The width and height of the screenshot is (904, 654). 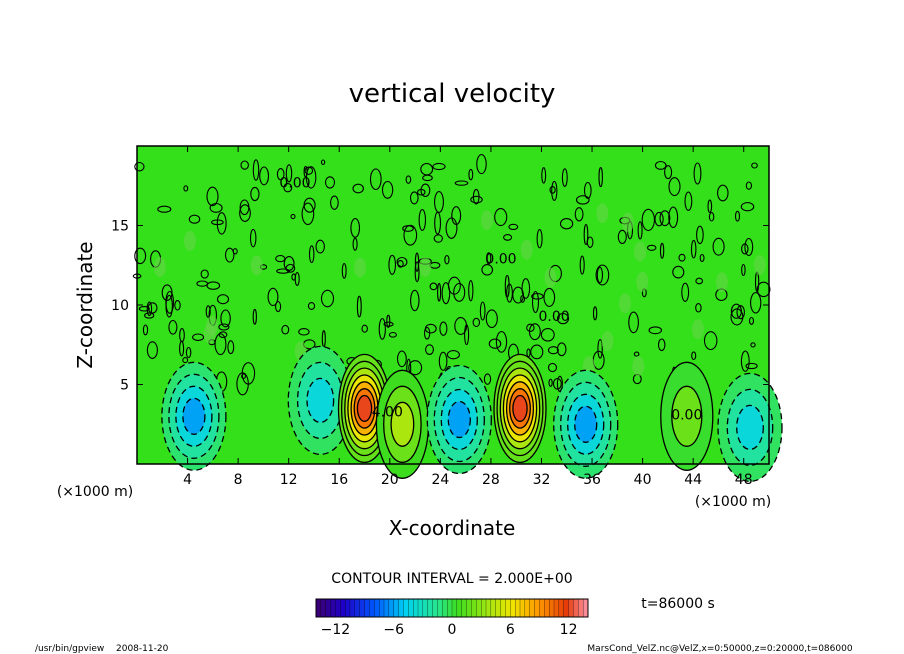 I want to click on colorbar-tick-label: 0, so click(x=452, y=630).